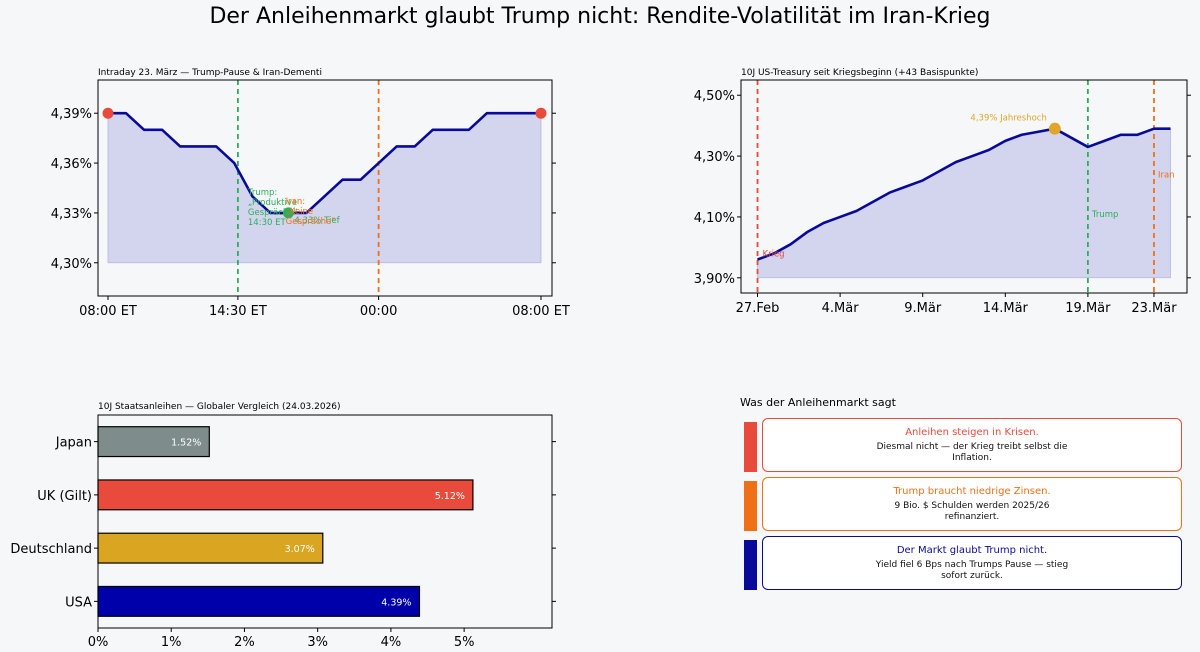 Image resolution: width=1200 pixels, height=652 pixels. What do you see at coordinates (71, 214) in the screenshot?
I see `y-tick-label: 4,33%` at bounding box center [71, 214].